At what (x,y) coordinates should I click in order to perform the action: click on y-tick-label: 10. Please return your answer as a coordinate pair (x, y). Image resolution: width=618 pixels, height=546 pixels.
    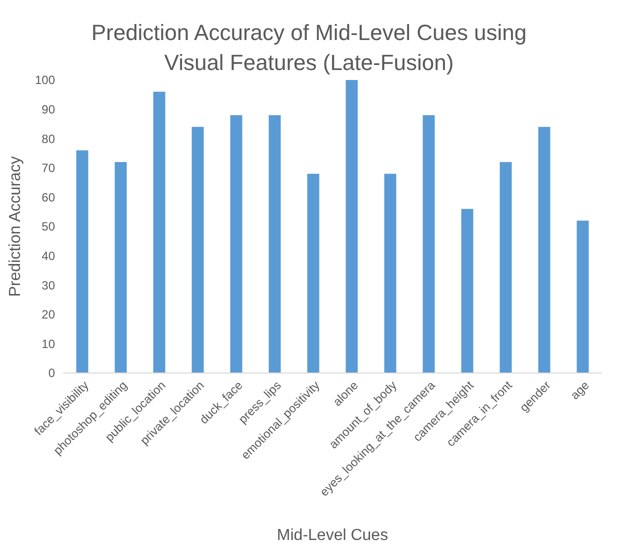
    Looking at the image, I should click on (49, 343).